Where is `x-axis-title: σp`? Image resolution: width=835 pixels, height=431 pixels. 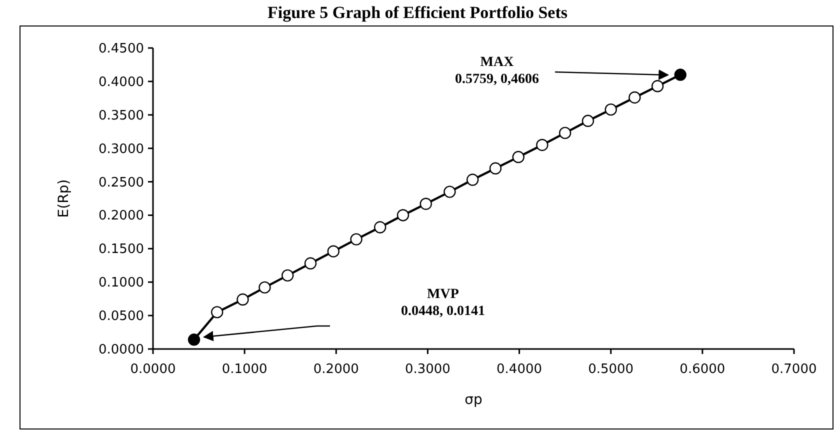
x-axis-title: σp is located at coordinates (473, 400).